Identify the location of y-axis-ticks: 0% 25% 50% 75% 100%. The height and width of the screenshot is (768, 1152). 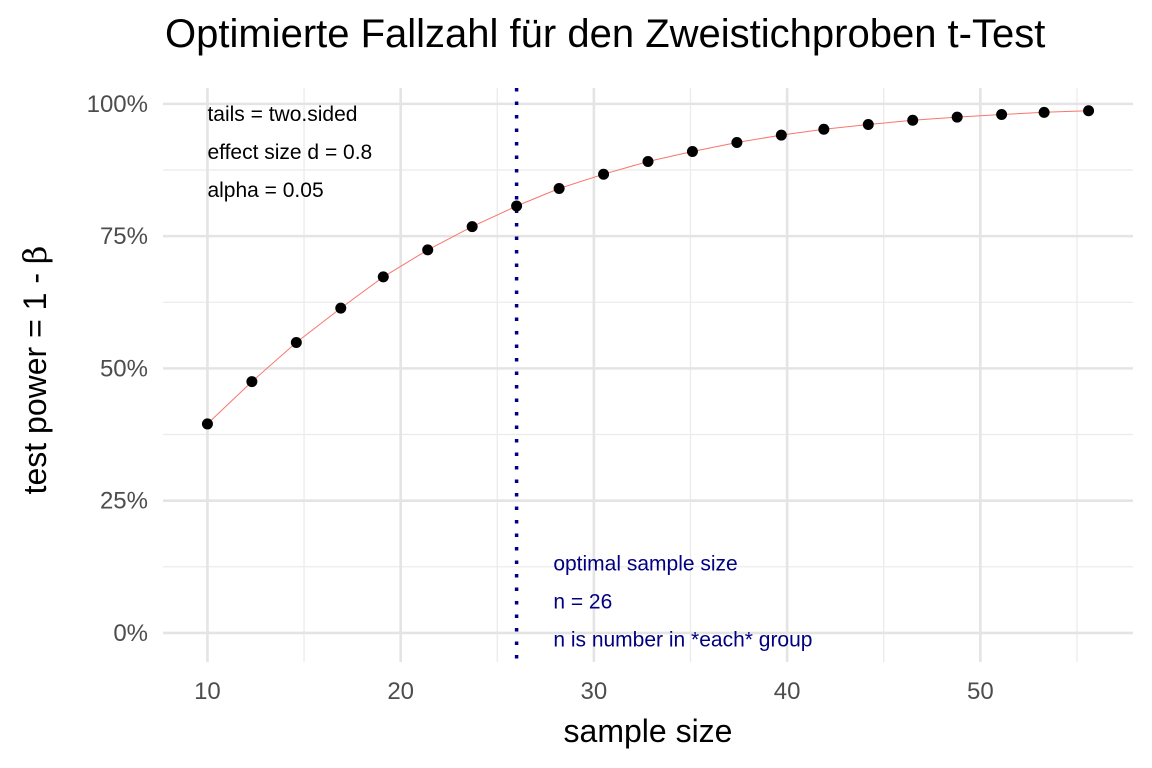
(117, 369).